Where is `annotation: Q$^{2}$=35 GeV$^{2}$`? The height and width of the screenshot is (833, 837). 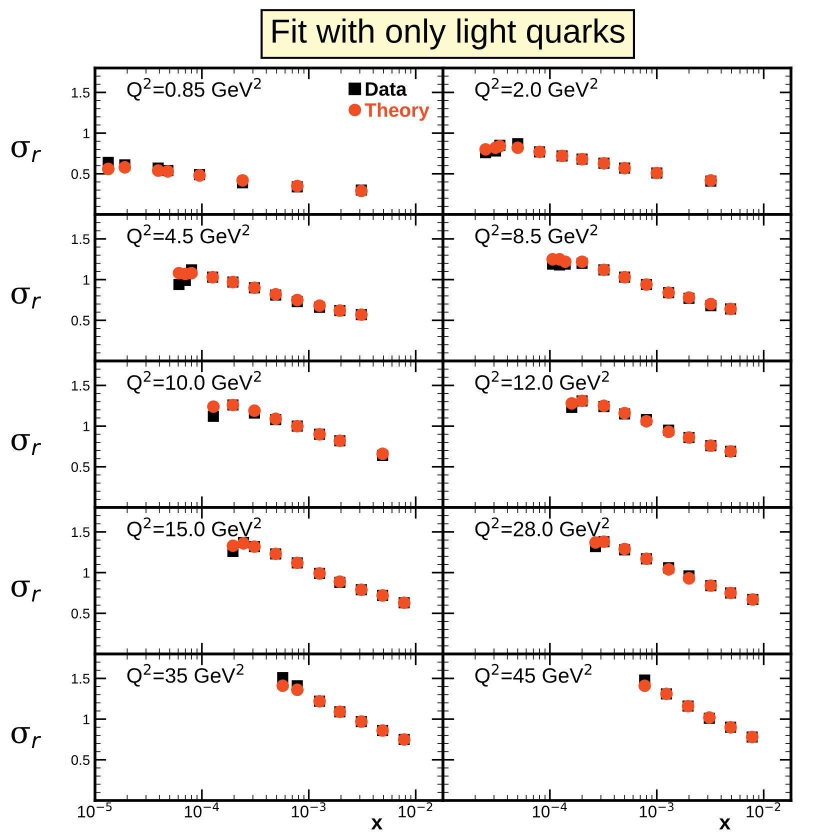 annotation: Q$^{2}$=35 GeV$^{2}$ is located at coordinates (185, 675).